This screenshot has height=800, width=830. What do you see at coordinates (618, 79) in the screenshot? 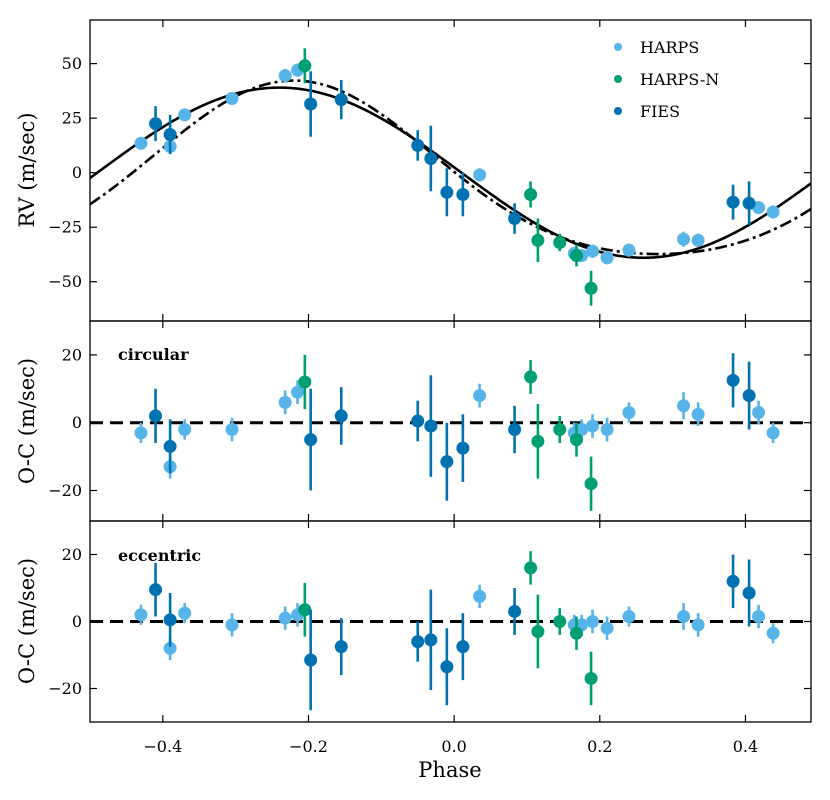
I see `legend-marker-harps-n` at bounding box center [618, 79].